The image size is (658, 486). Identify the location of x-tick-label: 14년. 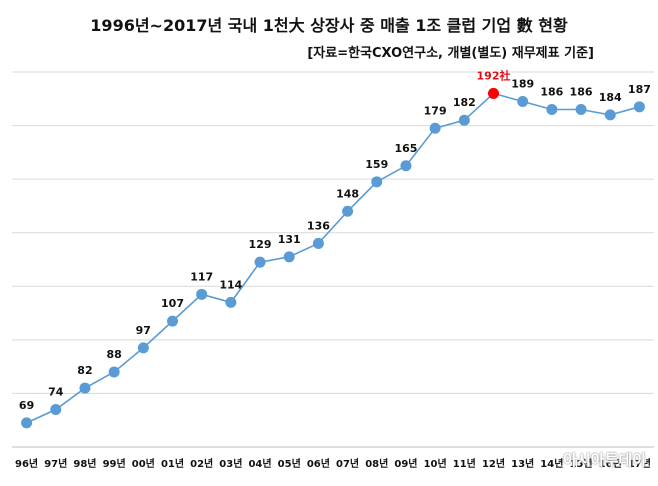
(551, 463).